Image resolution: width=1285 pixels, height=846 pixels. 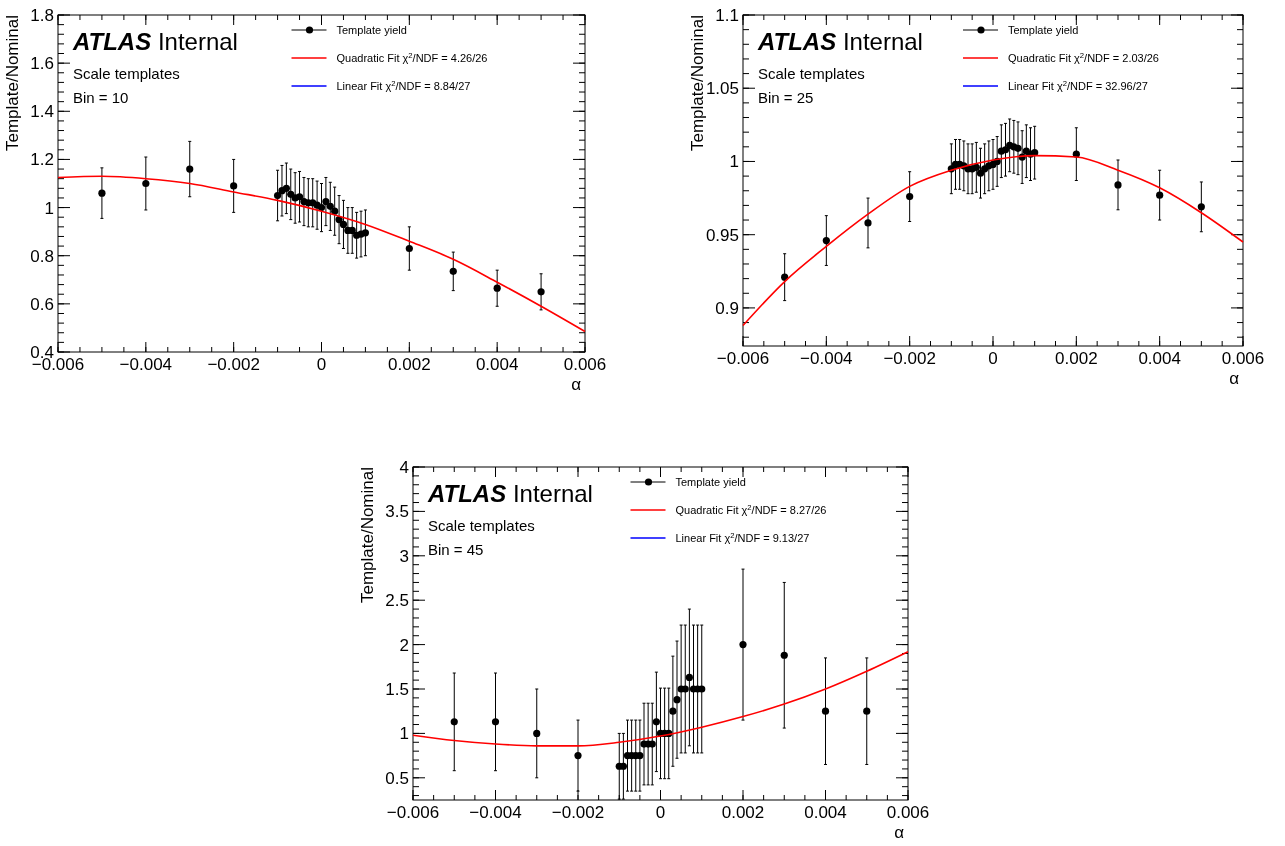 I want to click on y-tick-label: 0.8, so click(x=42, y=256).